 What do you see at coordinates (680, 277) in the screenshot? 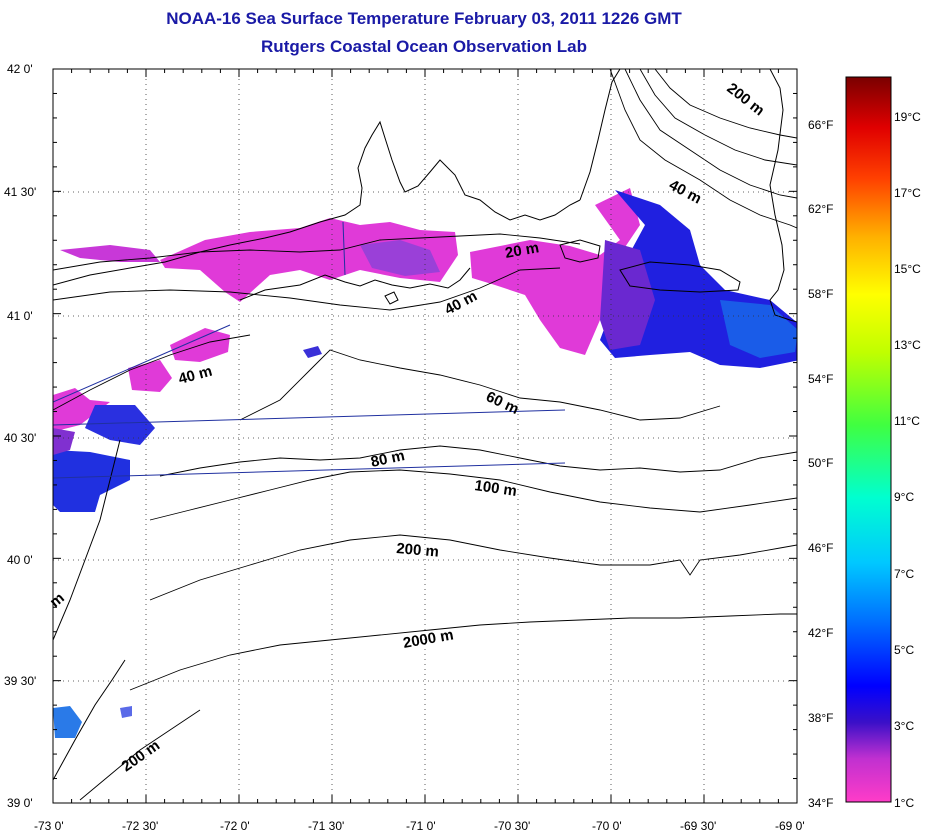
I see `coastline-nantucket` at bounding box center [680, 277].